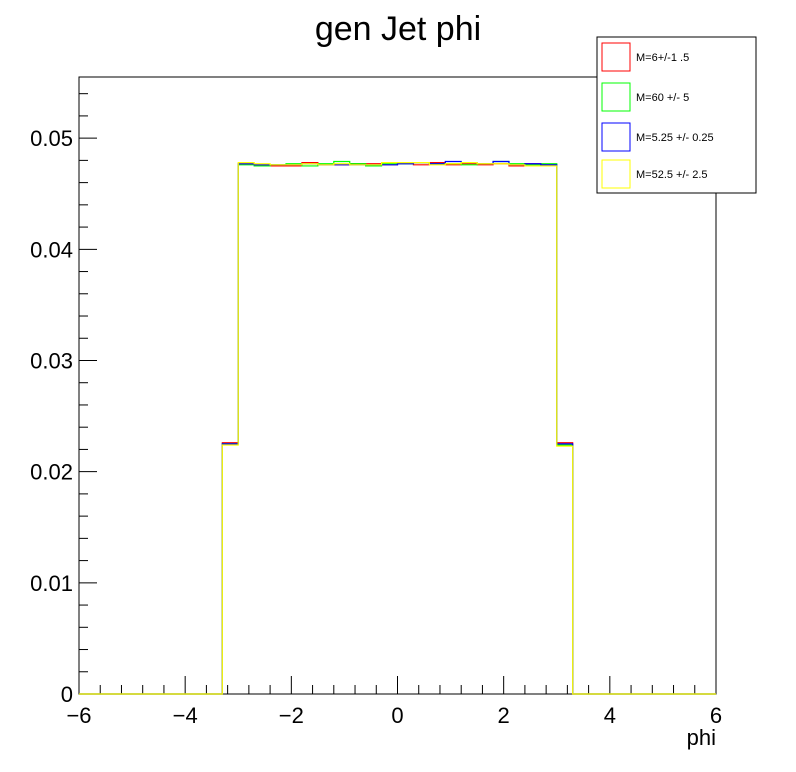  What do you see at coordinates (398, 29) in the screenshot?
I see `chart-title: gen Jet phi` at bounding box center [398, 29].